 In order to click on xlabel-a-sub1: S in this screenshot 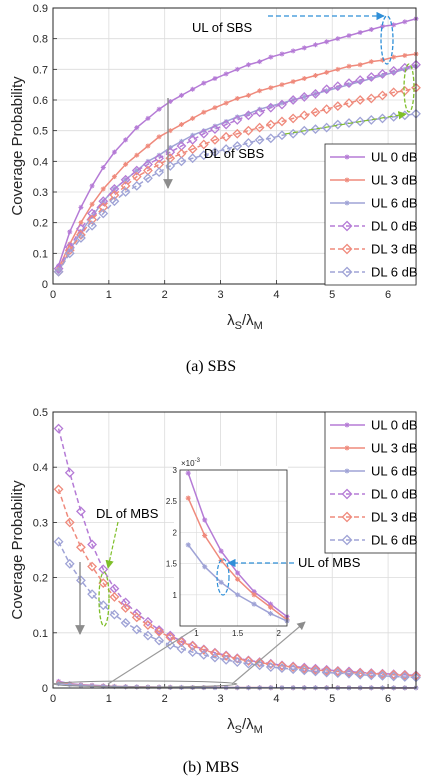, I will do `click(238, 326)`.